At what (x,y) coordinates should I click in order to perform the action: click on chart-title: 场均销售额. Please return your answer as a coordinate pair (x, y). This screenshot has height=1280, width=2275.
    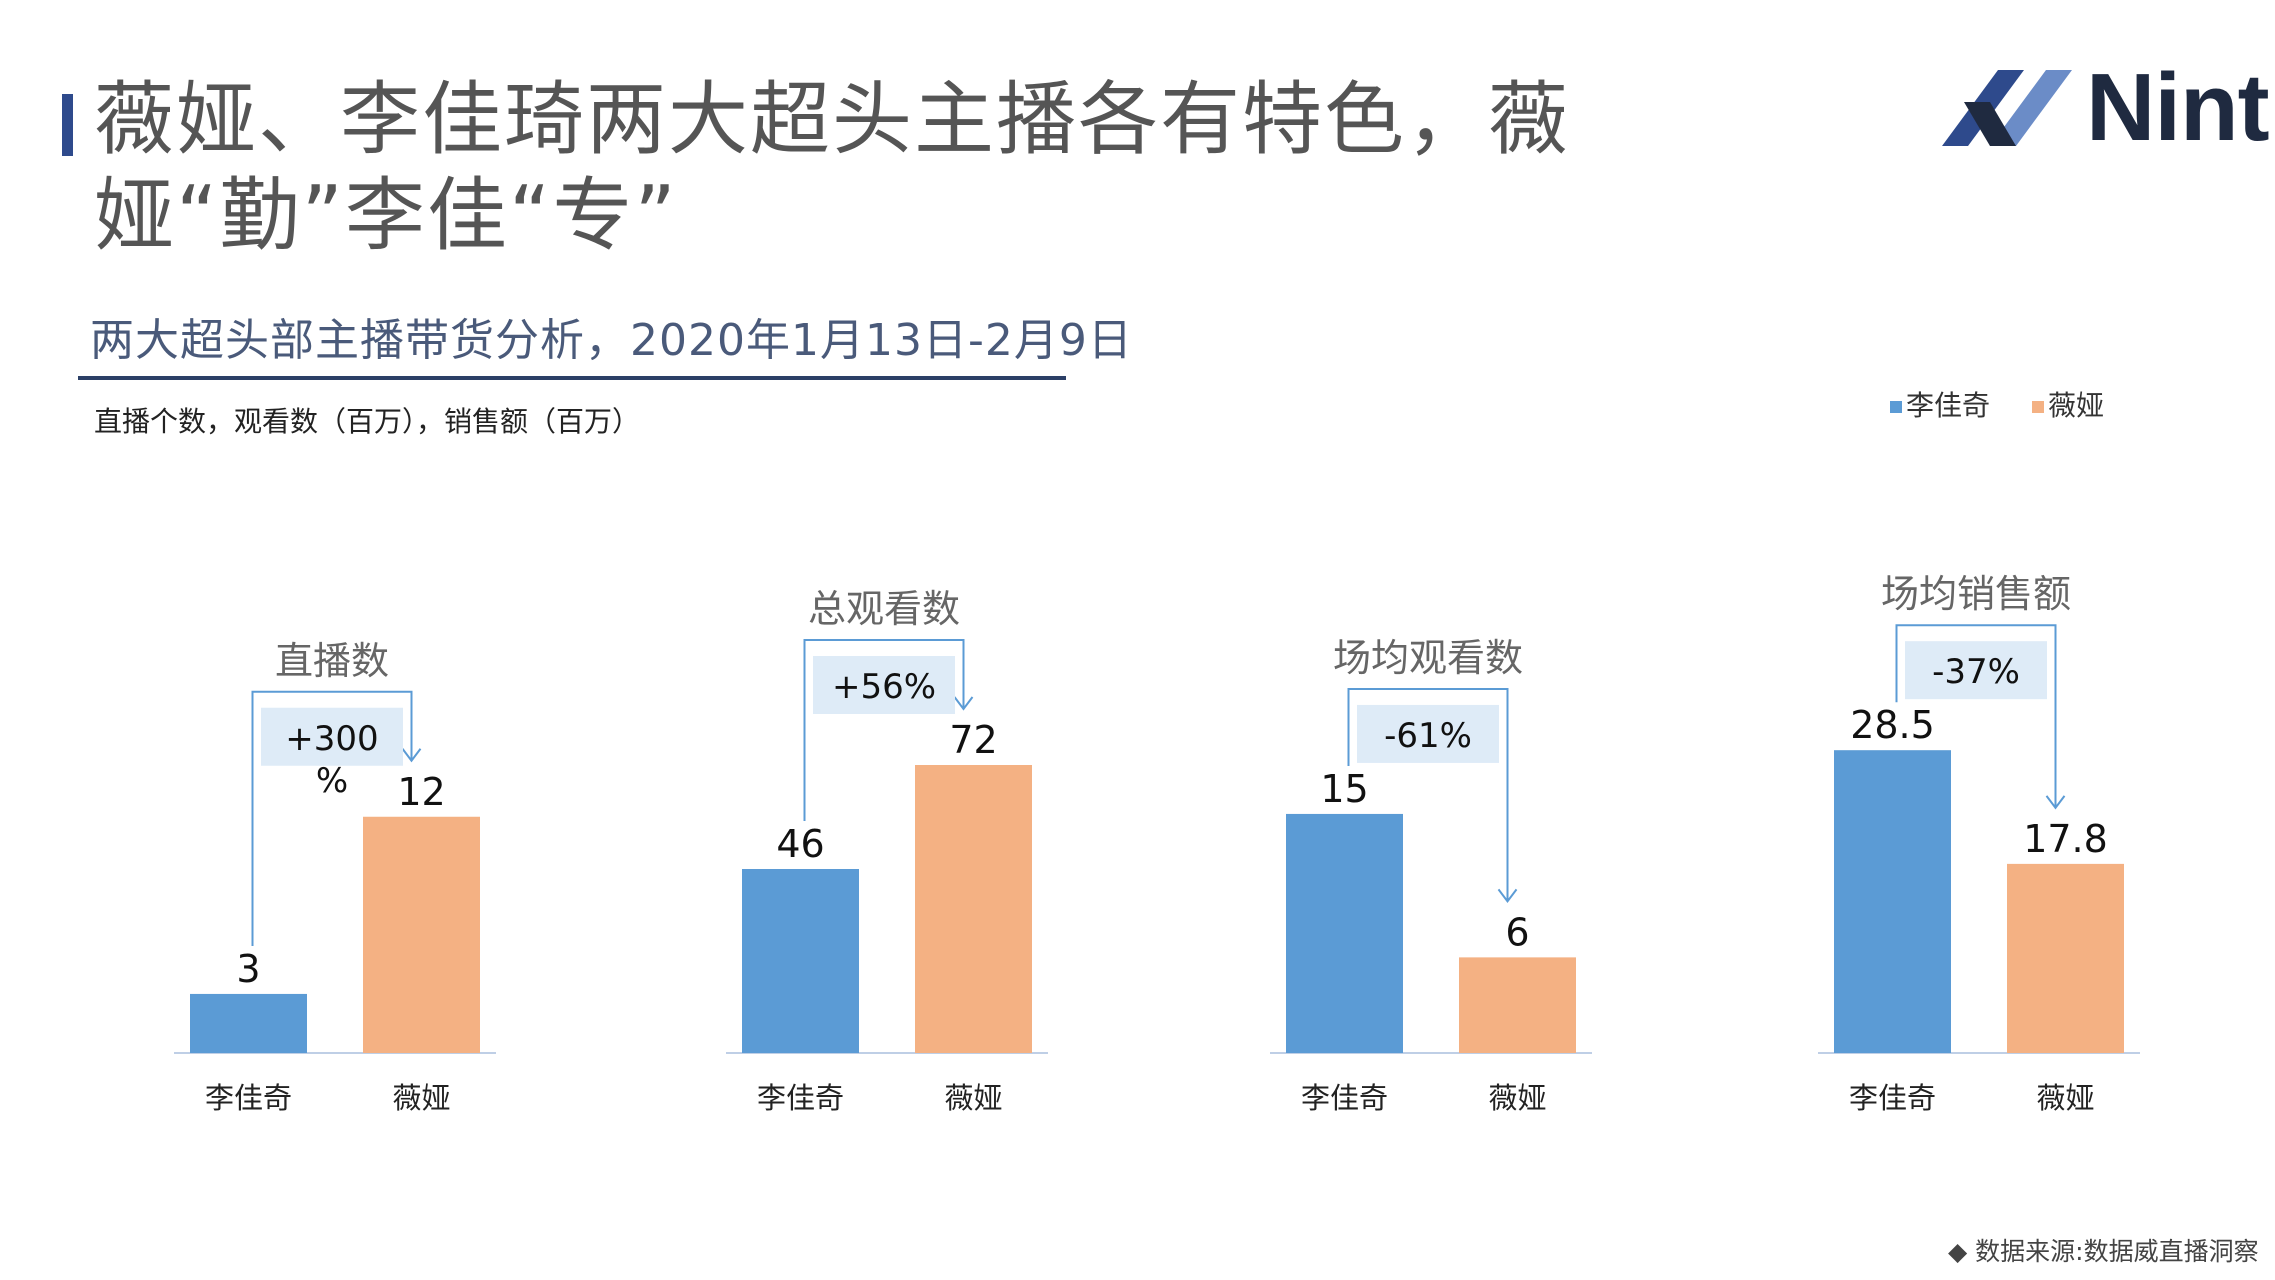
    Looking at the image, I should click on (1976, 594).